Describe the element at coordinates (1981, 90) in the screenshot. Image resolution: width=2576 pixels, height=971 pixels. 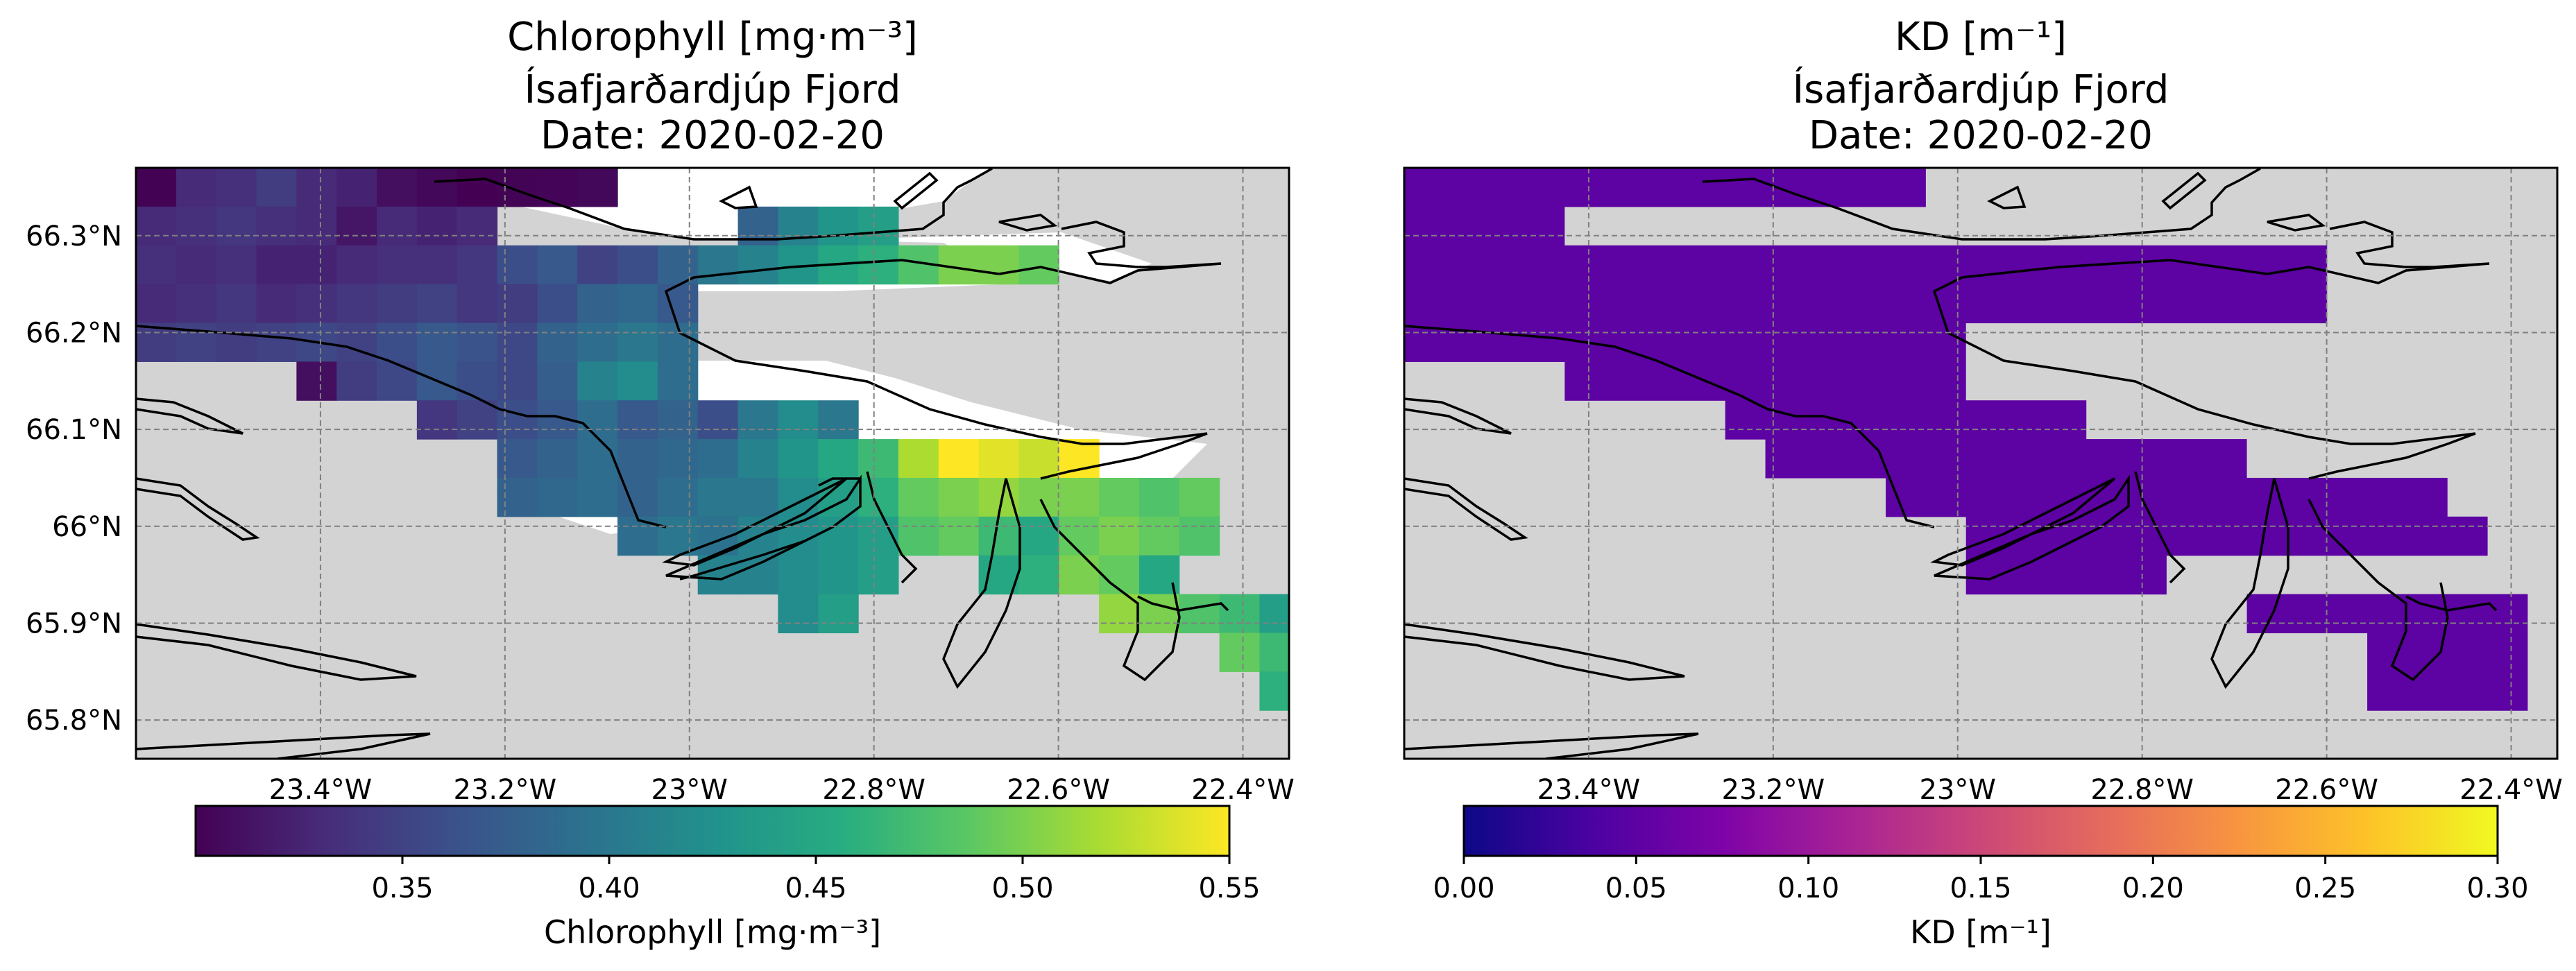
I see `kd-title-line-2: Ísafjarðardjúp Fjord` at that location.